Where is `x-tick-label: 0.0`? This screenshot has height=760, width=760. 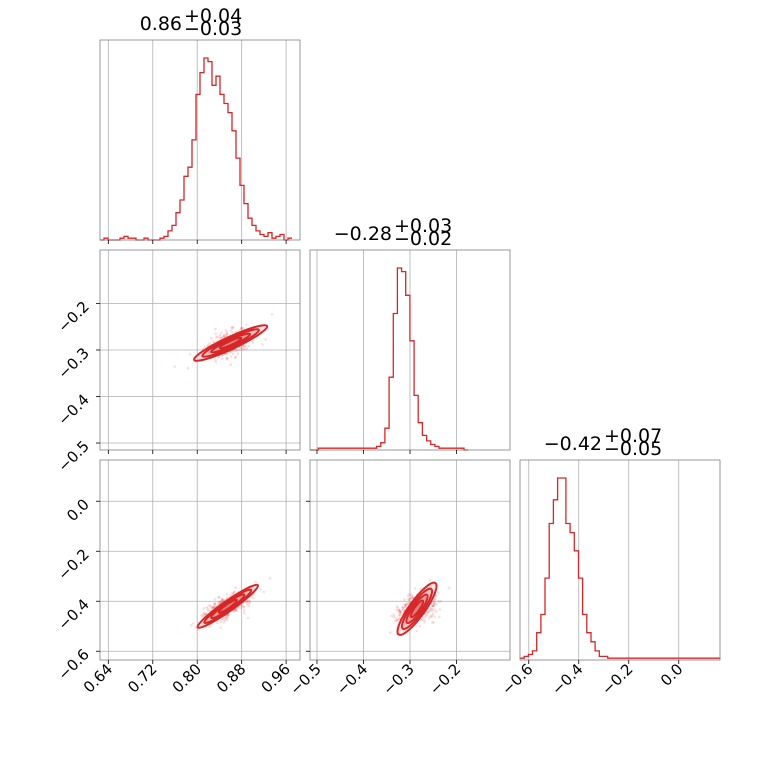 x-tick-label: 0.0 is located at coordinates (672, 675).